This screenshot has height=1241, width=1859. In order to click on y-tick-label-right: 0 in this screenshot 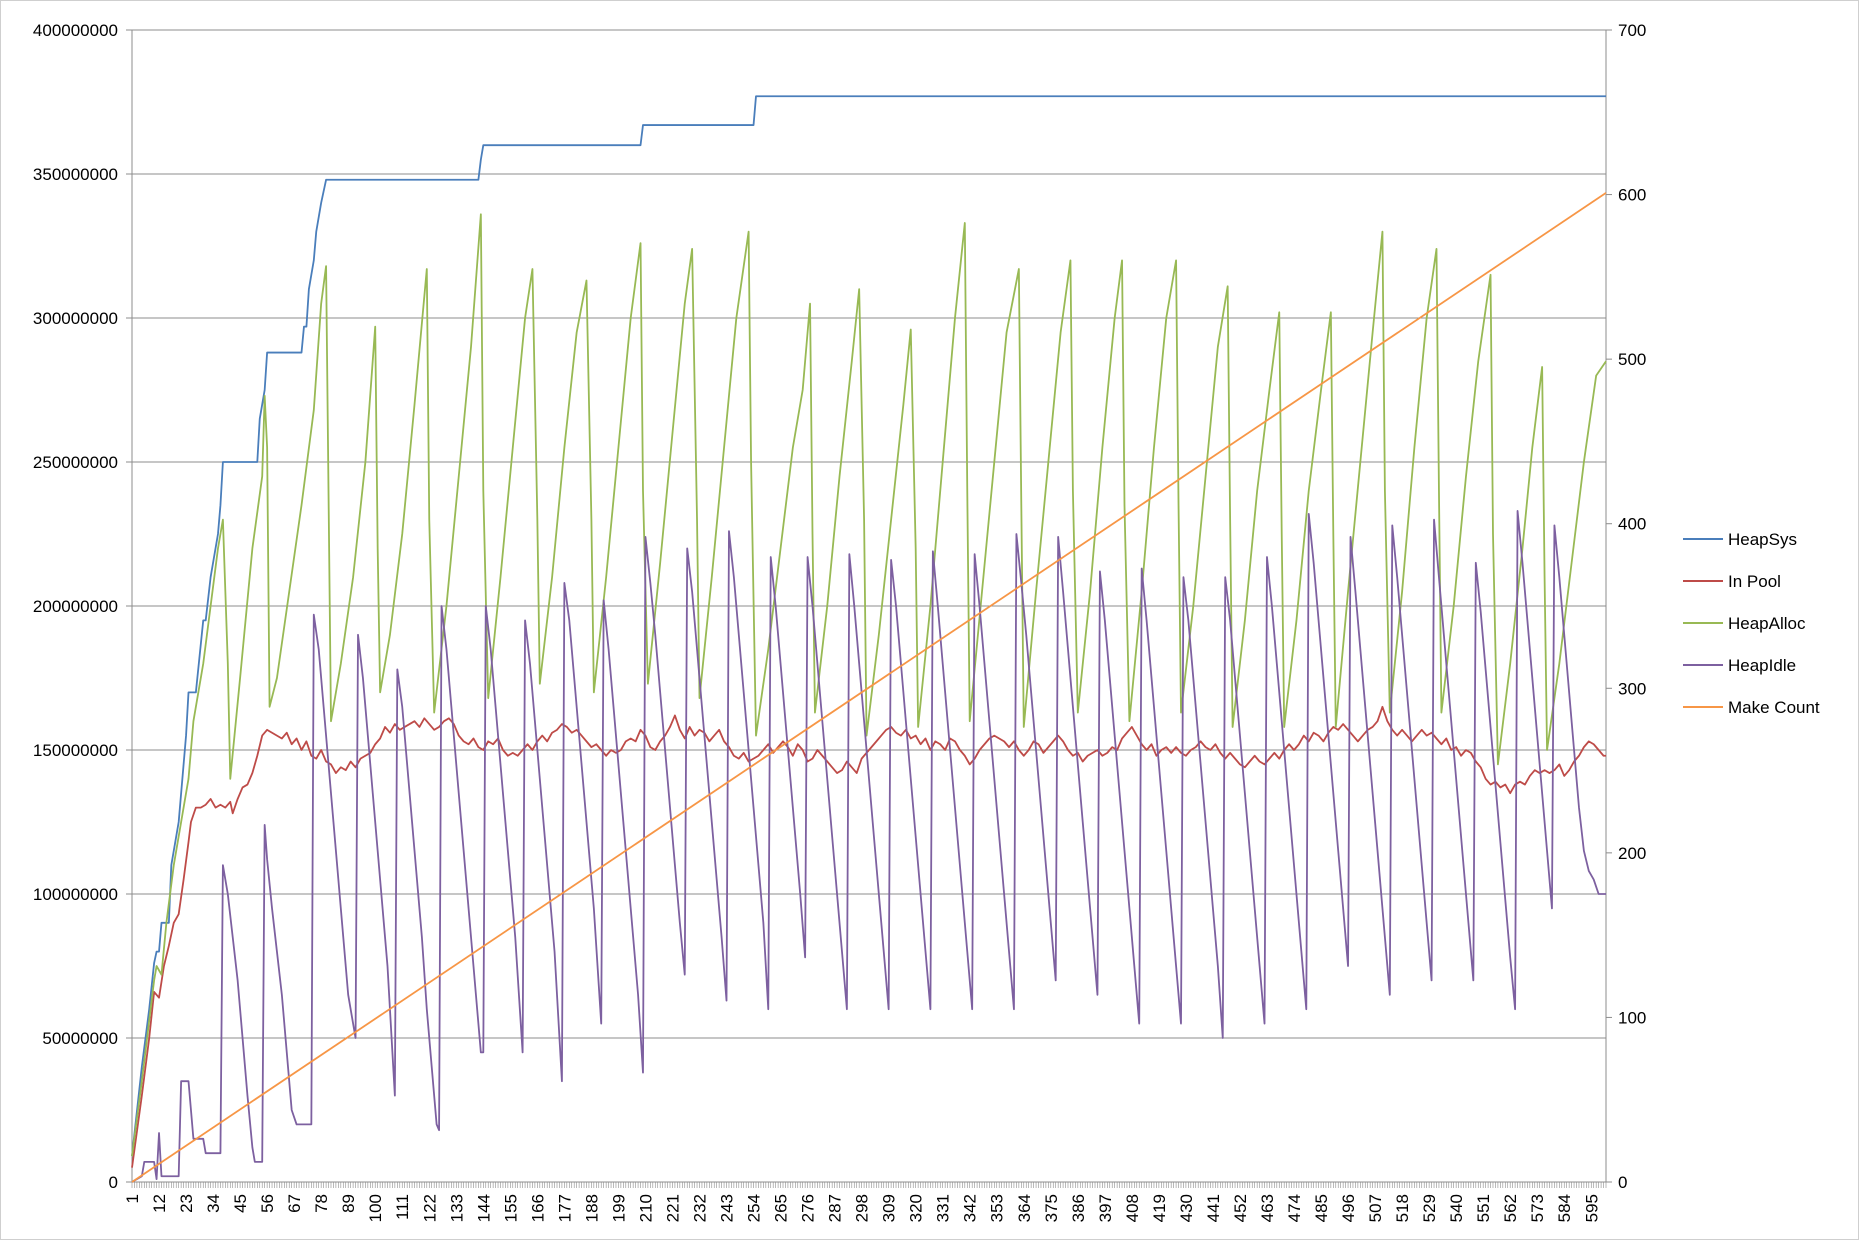, I will do `click(1622, 1182)`.